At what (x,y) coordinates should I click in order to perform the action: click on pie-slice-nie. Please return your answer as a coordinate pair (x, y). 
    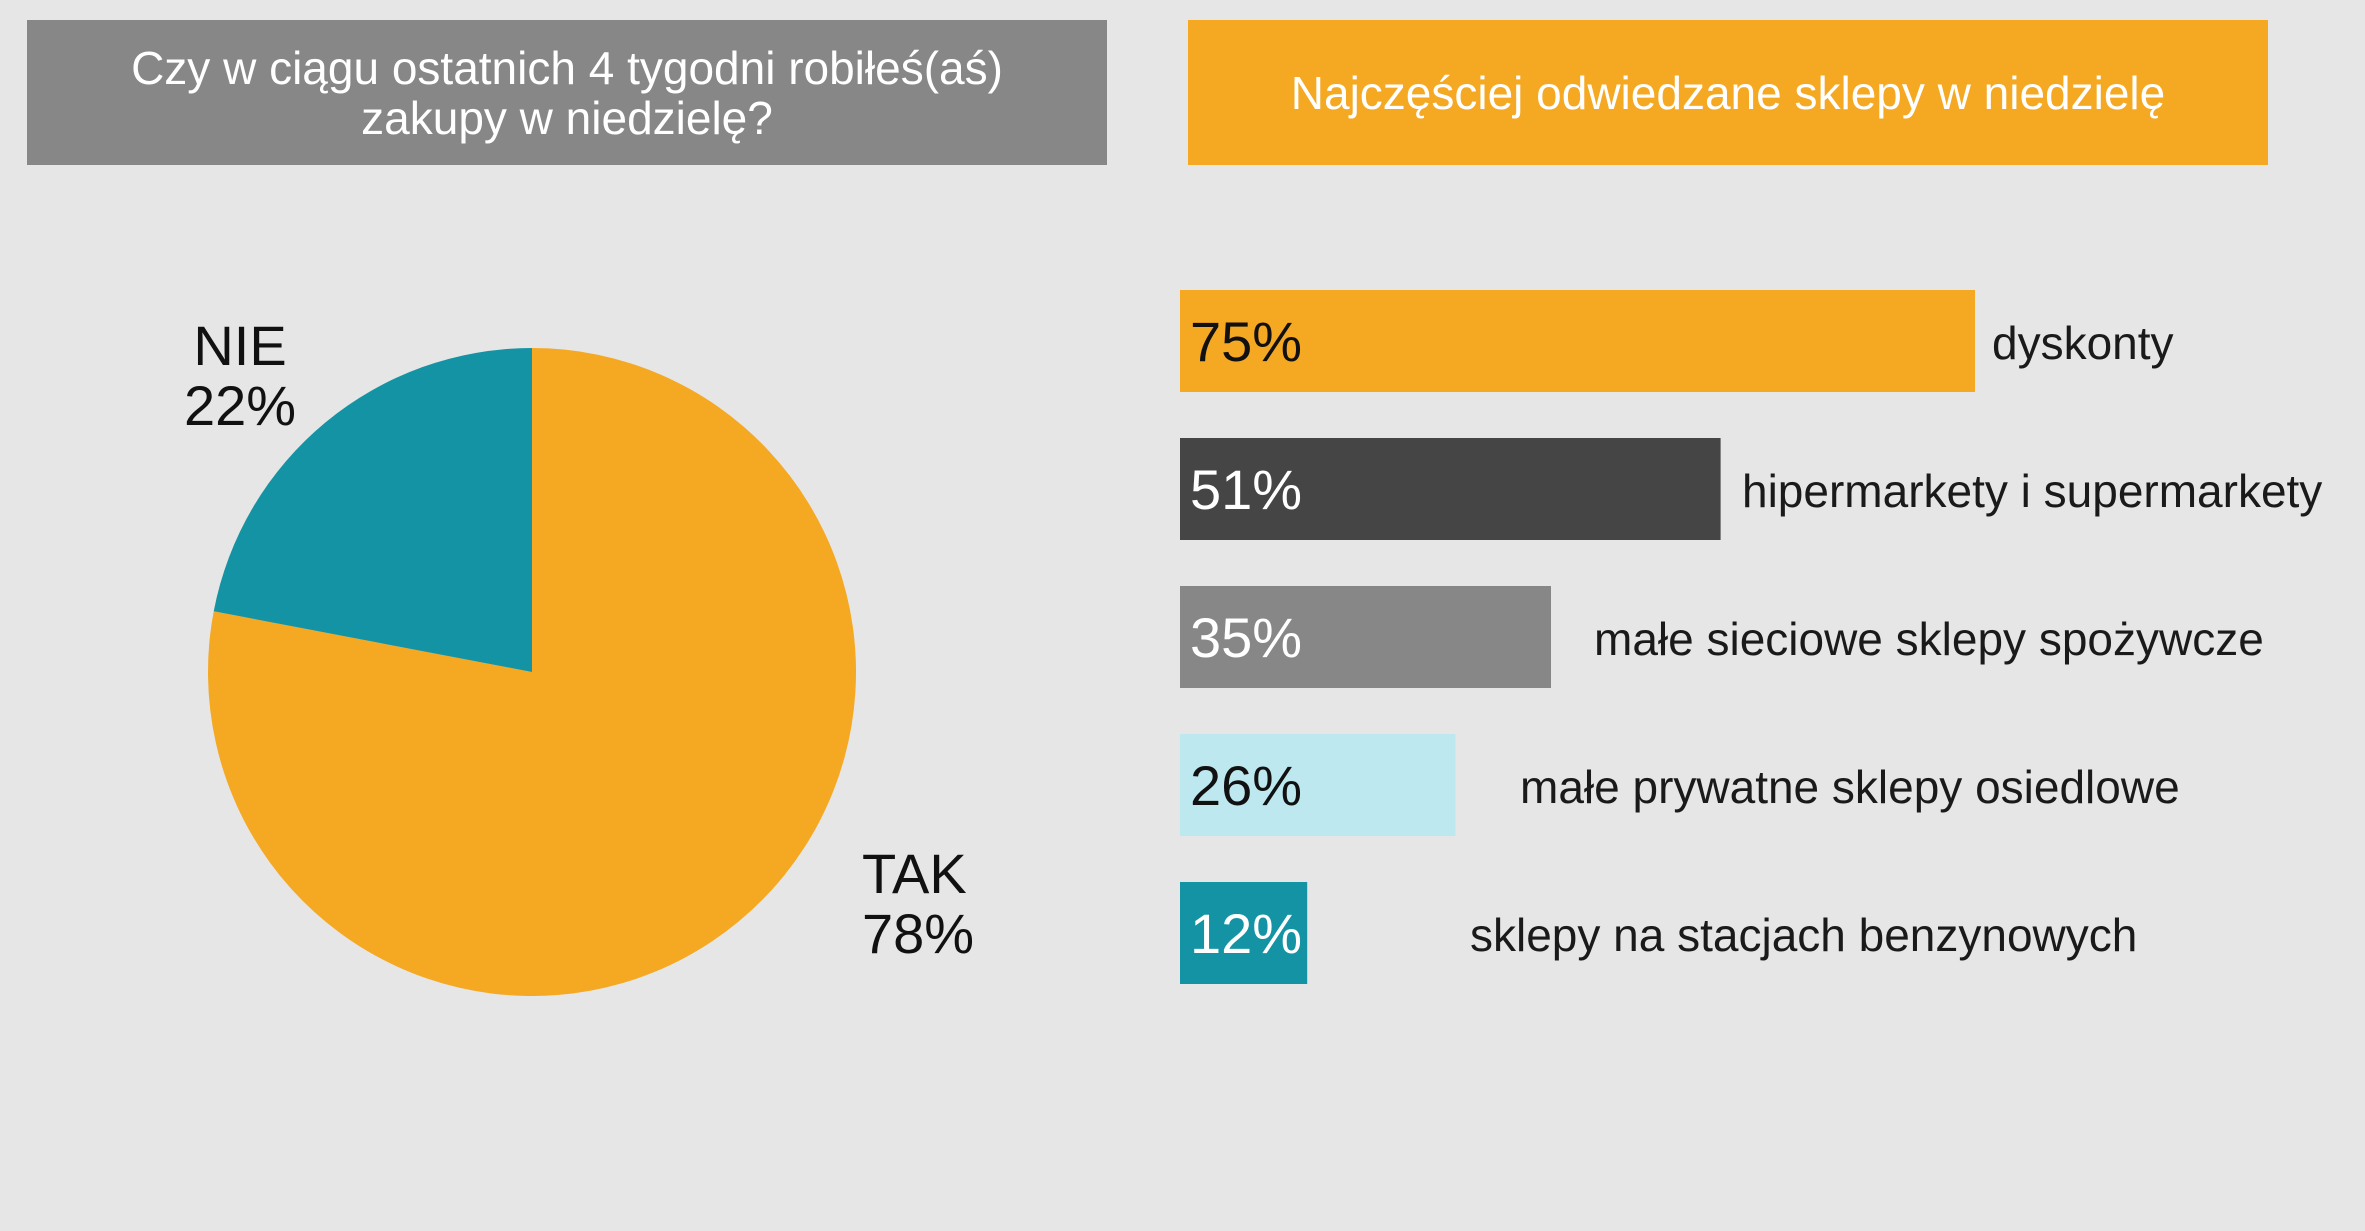
    Looking at the image, I should click on (372, 510).